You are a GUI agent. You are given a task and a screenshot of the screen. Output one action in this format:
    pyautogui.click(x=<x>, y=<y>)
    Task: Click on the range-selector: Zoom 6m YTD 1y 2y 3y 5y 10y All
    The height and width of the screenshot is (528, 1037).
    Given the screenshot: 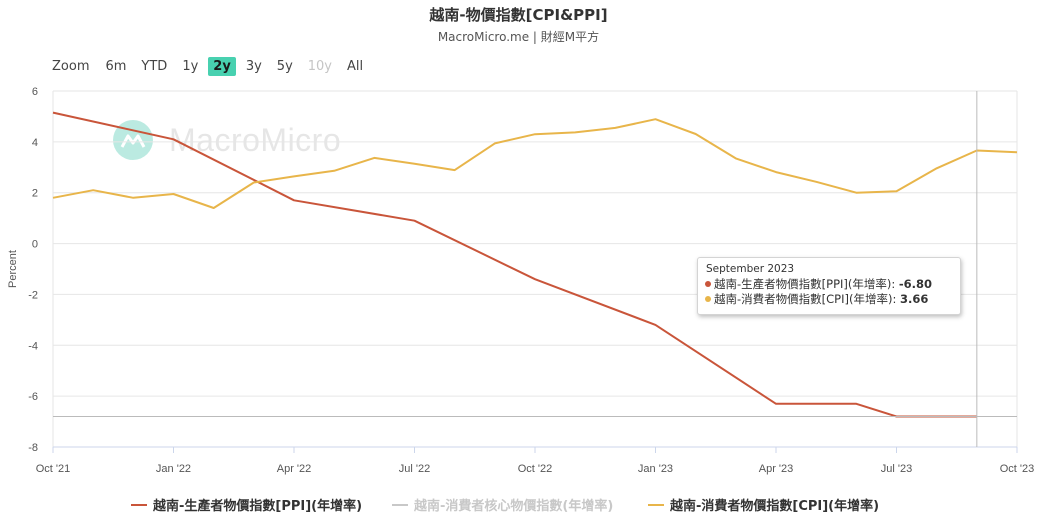 What is the action you would take?
    pyautogui.click(x=212, y=66)
    